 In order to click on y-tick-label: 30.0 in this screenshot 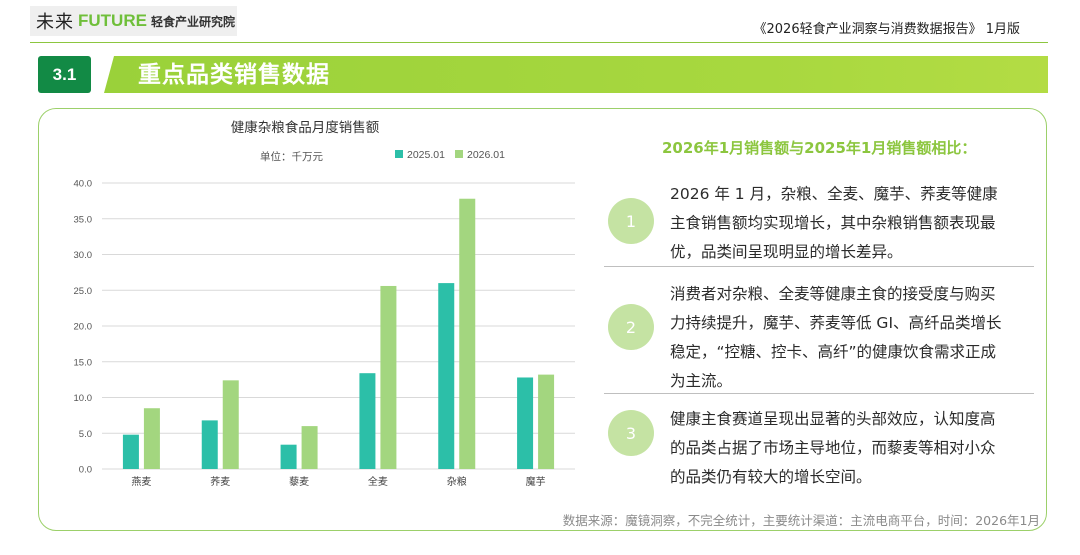, I will do `click(83, 255)`.